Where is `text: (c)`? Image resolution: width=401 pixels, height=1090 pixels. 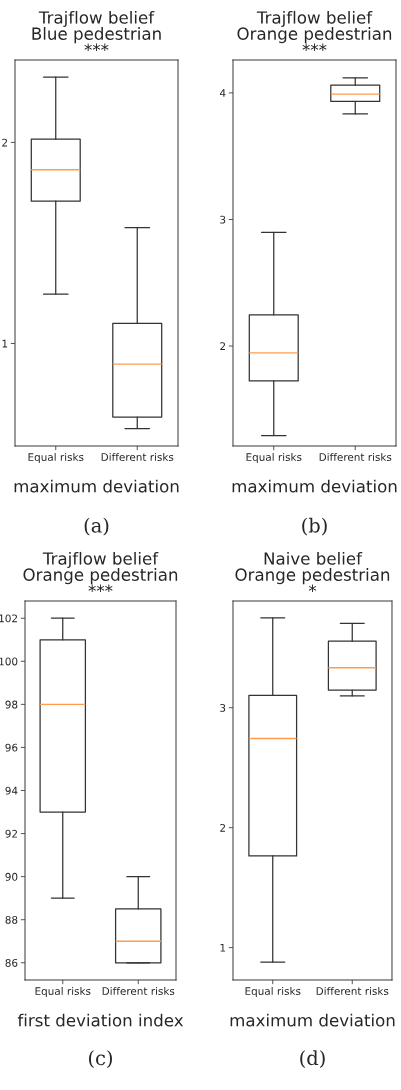 text: (c) is located at coordinates (100, 1059).